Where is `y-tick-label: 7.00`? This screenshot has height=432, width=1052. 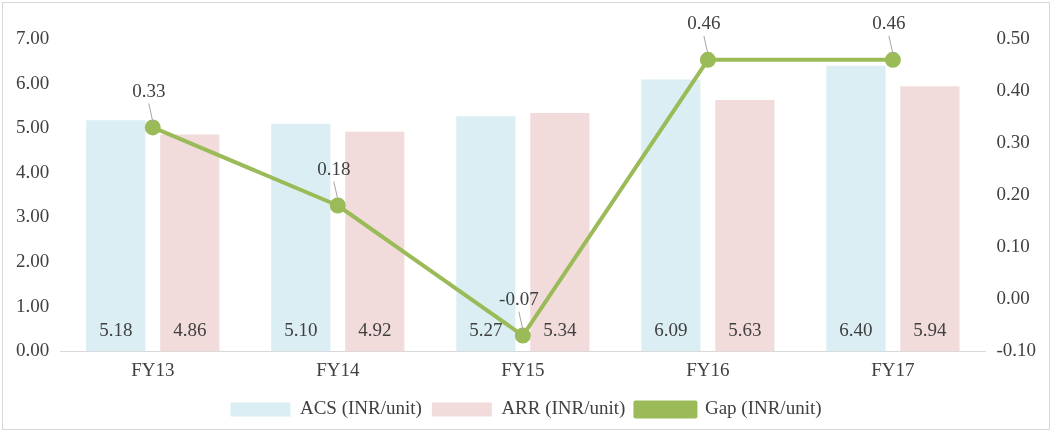
y-tick-label: 7.00 is located at coordinates (33, 37).